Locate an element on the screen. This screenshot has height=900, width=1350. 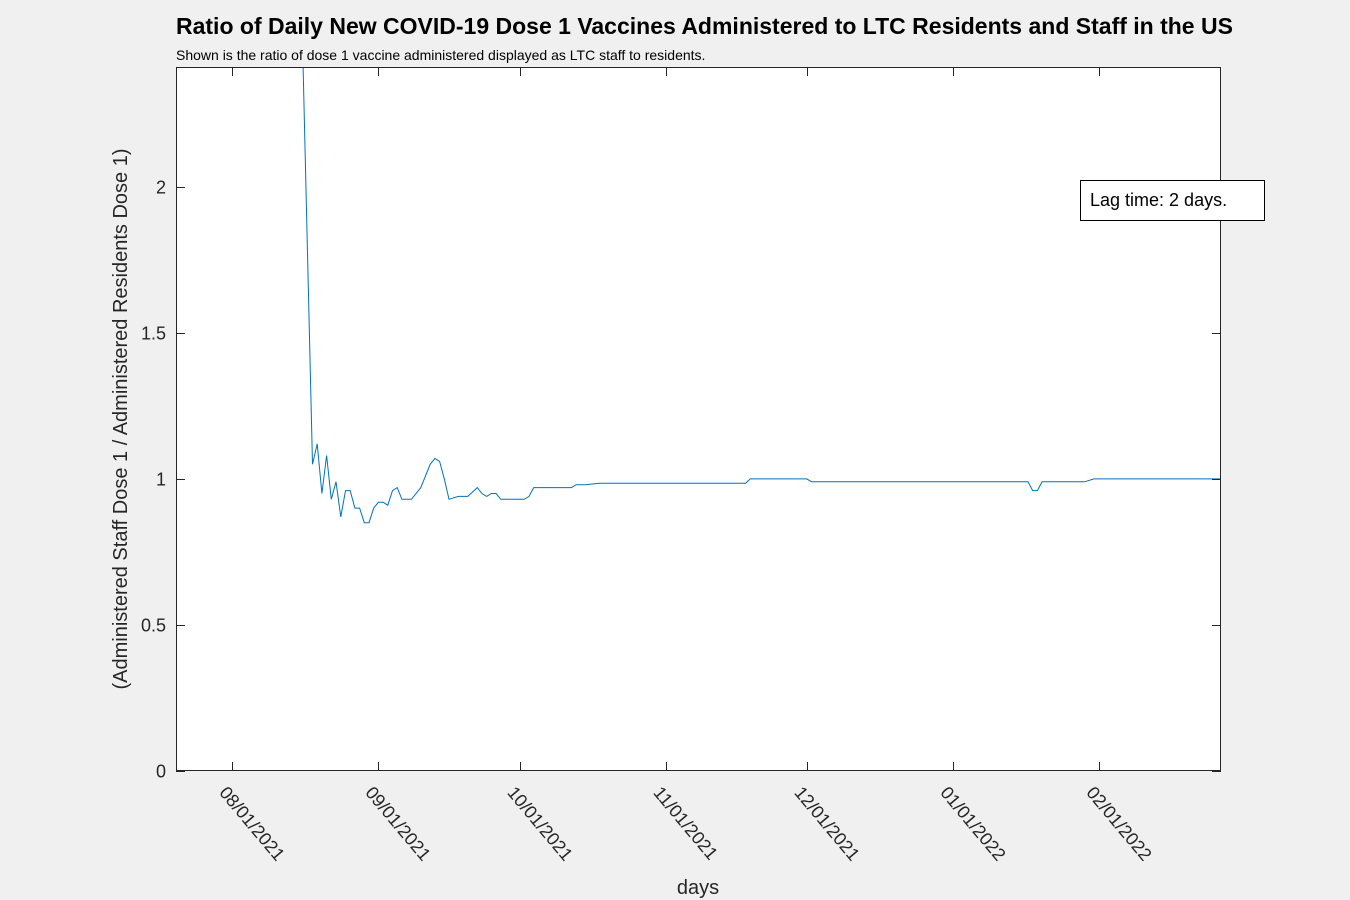
annotation-box: Lag time: 2 days. is located at coordinates (1172, 200).